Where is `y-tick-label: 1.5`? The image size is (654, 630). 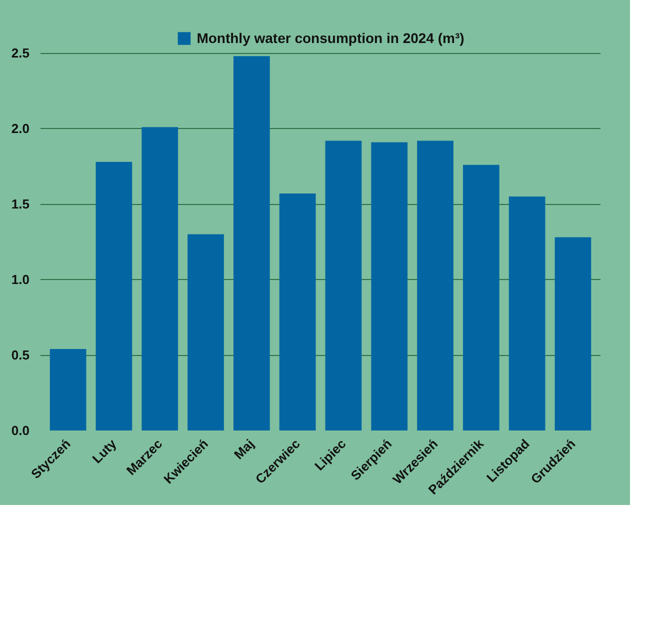
y-tick-label: 1.5 is located at coordinates (20, 204).